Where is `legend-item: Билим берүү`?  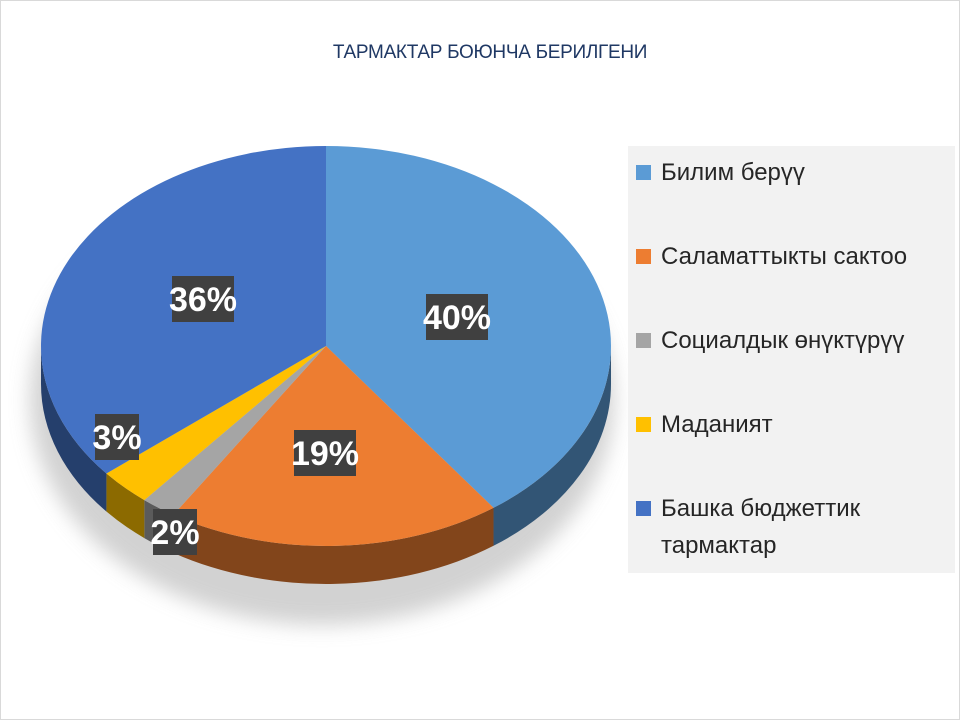
legend-item: Билим берүү is located at coordinates (791, 172).